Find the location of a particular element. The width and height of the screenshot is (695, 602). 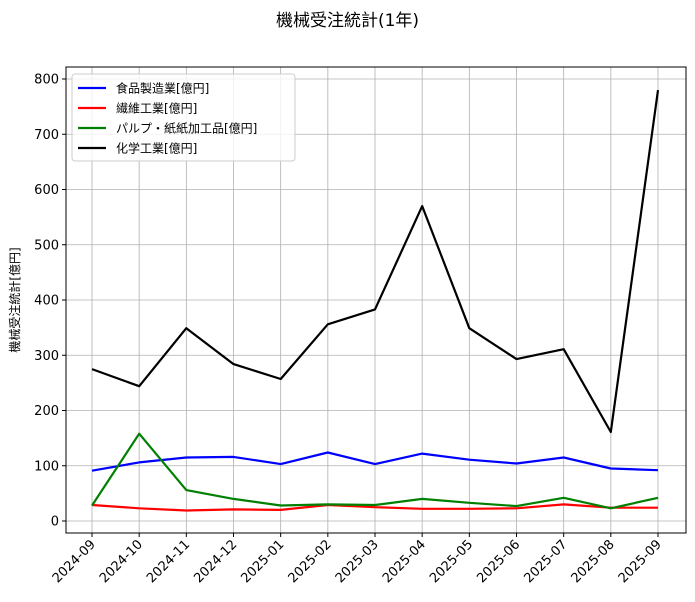

legend: 食品製造業[億円] 繊維工業[億円] パルプ・紙紙加工品[億円] 化学工業[億円] is located at coordinates (183, 117).